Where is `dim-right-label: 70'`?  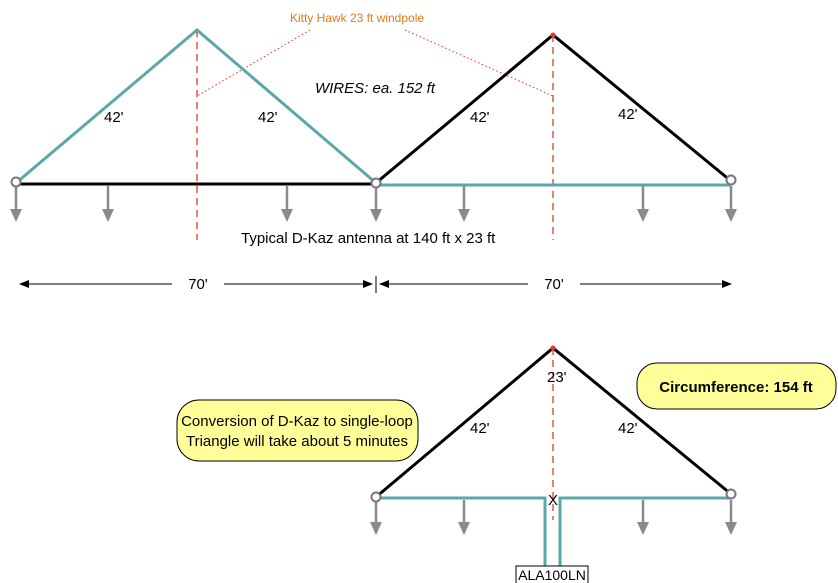
dim-right-label: 70' is located at coordinates (554, 284).